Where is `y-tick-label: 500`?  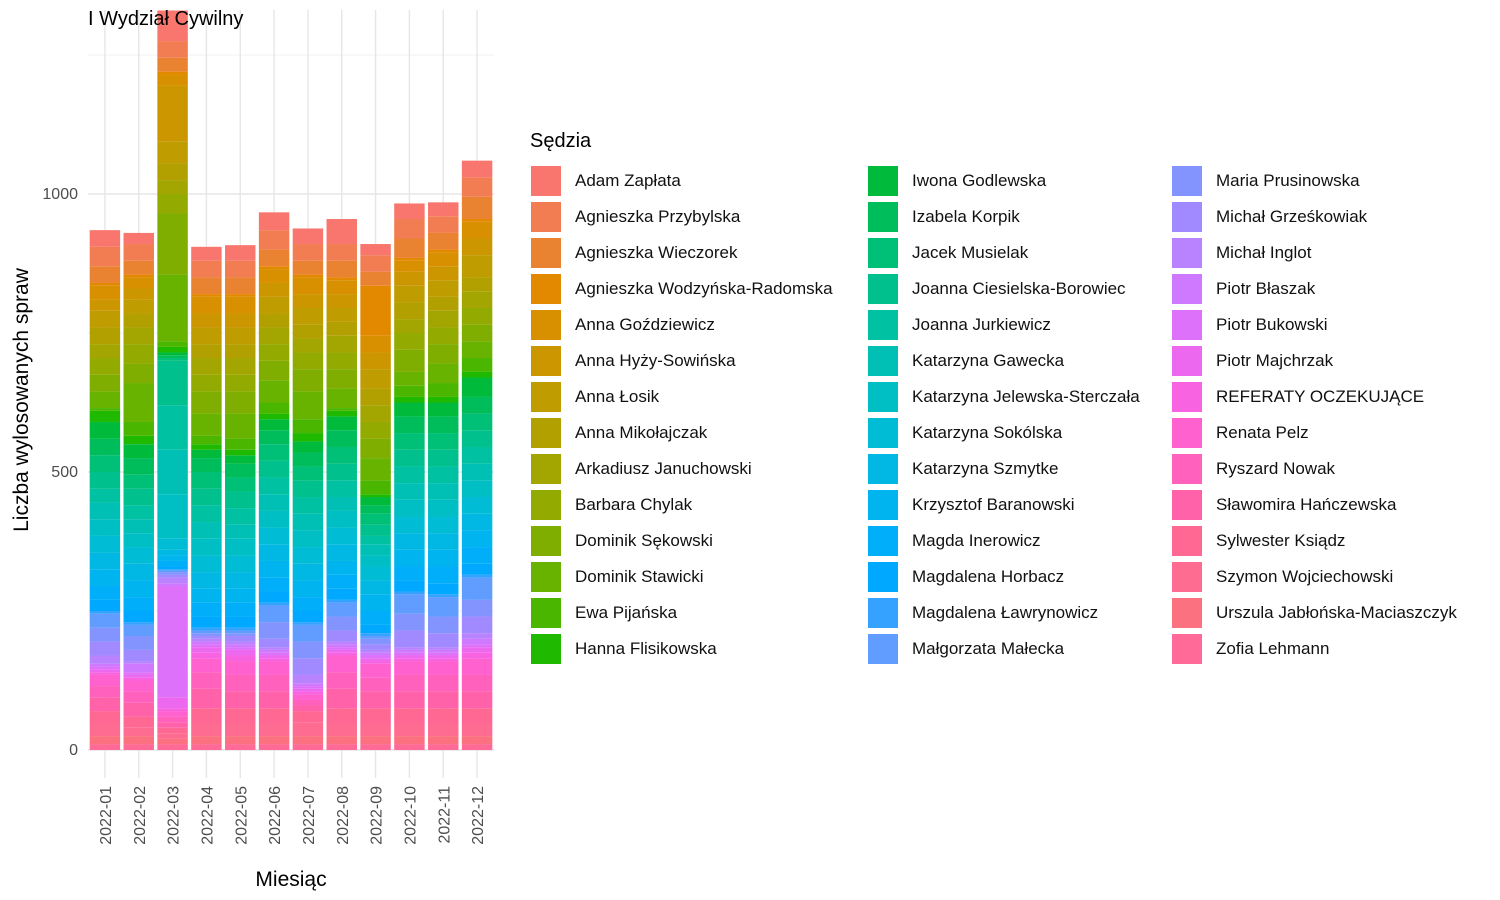 y-tick-label: 500 is located at coordinates (64, 472).